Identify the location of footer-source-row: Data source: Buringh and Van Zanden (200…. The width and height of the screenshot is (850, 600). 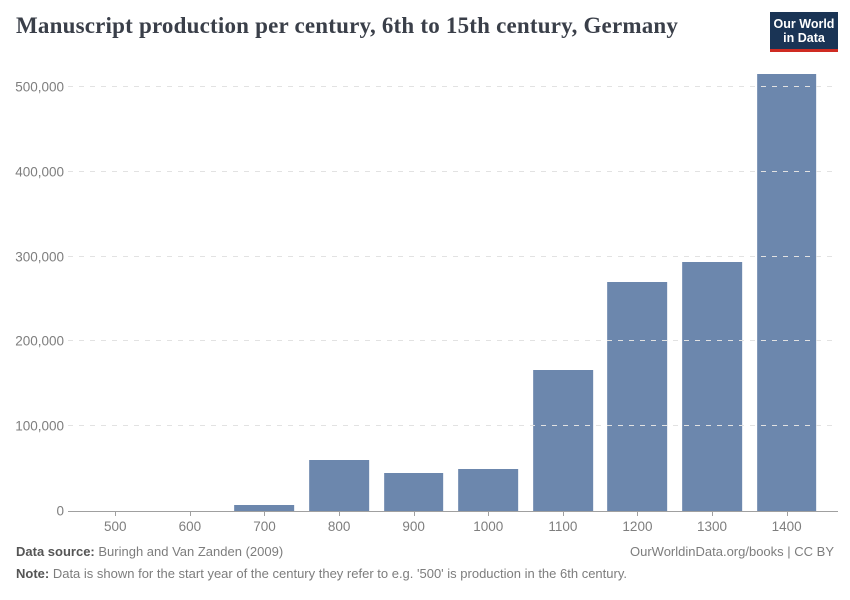
(425, 552).